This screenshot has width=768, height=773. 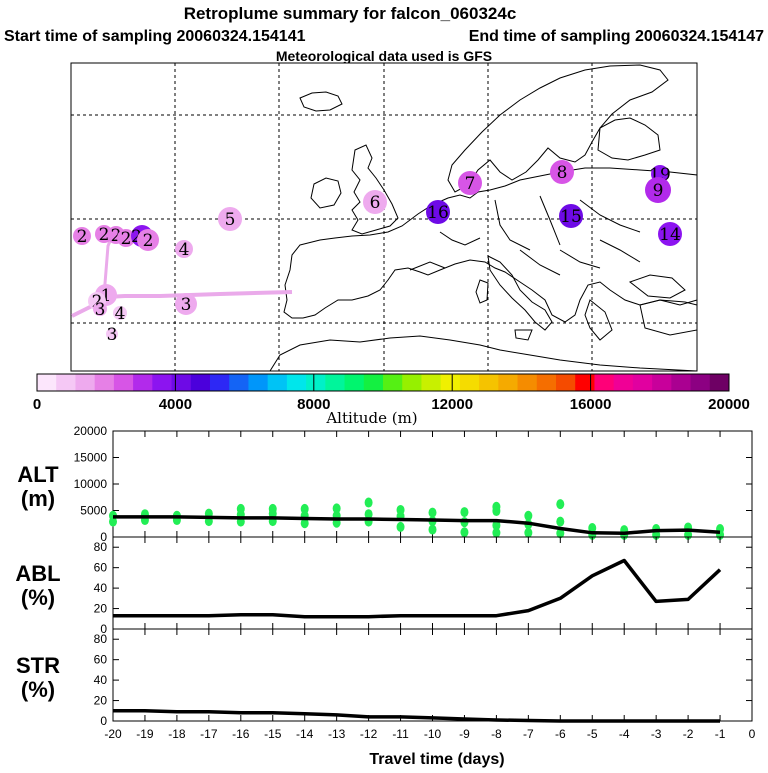 I want to click on y-tick-label: 10000, so click(x=91, y=484).